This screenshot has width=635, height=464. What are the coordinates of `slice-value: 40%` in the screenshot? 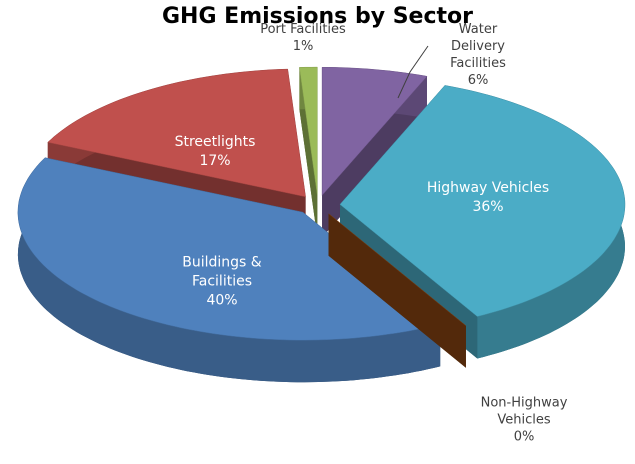 It's located at (222, 300).